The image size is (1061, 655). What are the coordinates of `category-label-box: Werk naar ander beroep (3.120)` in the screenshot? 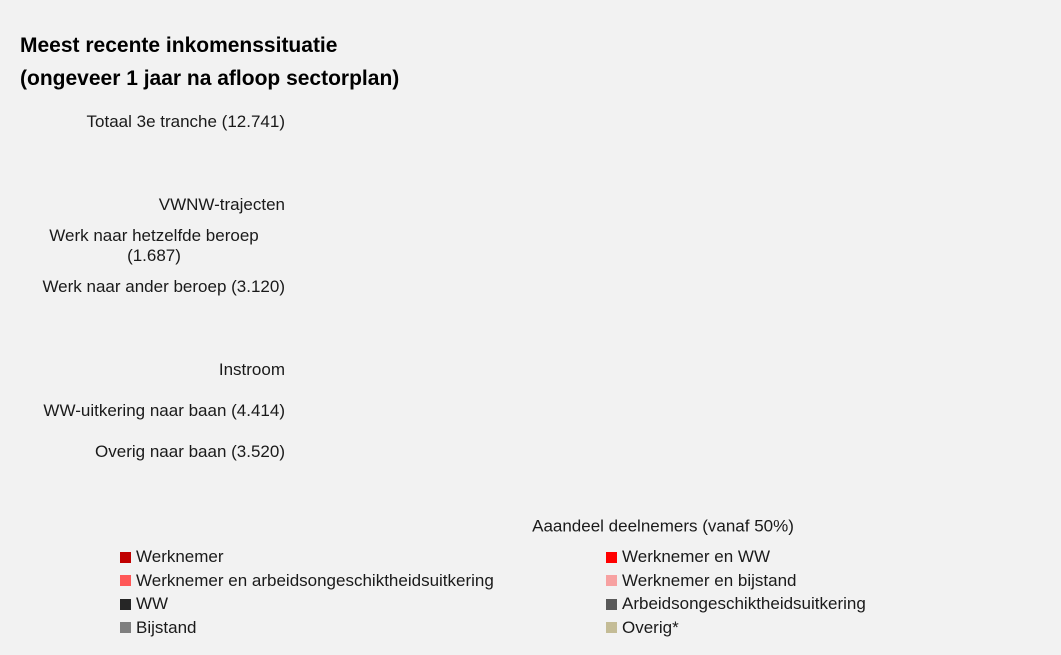 It's located at (163, 287).